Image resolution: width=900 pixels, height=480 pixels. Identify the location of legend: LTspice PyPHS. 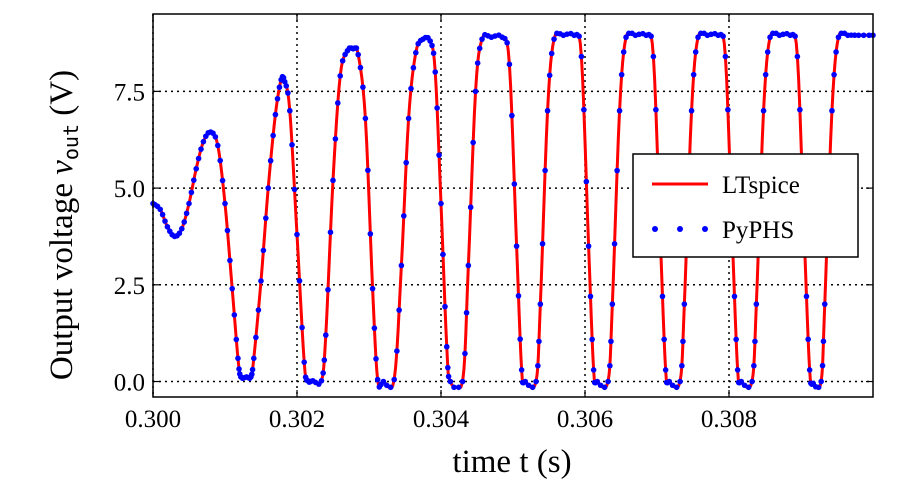
(745, 205).